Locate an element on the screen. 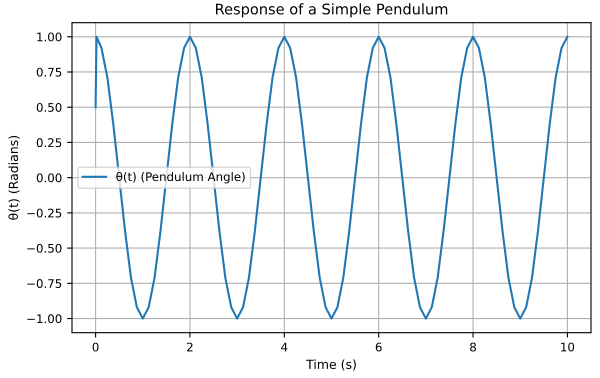 The height and width of the screenshot is (378, 600). legend-label: θ(t) (Pendulum Angle) is located at coordinates (180, 178).